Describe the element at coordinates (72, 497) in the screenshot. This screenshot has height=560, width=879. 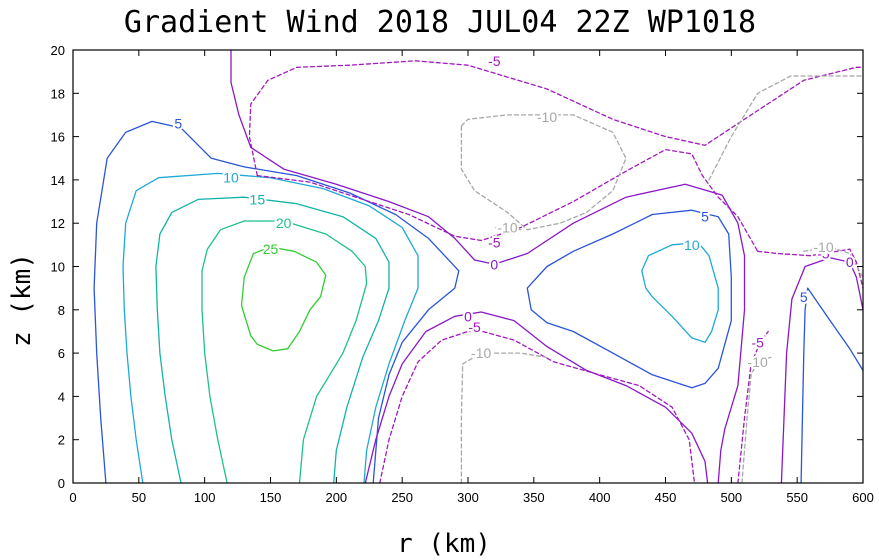
I see `x-tick-label: 0` at that location.